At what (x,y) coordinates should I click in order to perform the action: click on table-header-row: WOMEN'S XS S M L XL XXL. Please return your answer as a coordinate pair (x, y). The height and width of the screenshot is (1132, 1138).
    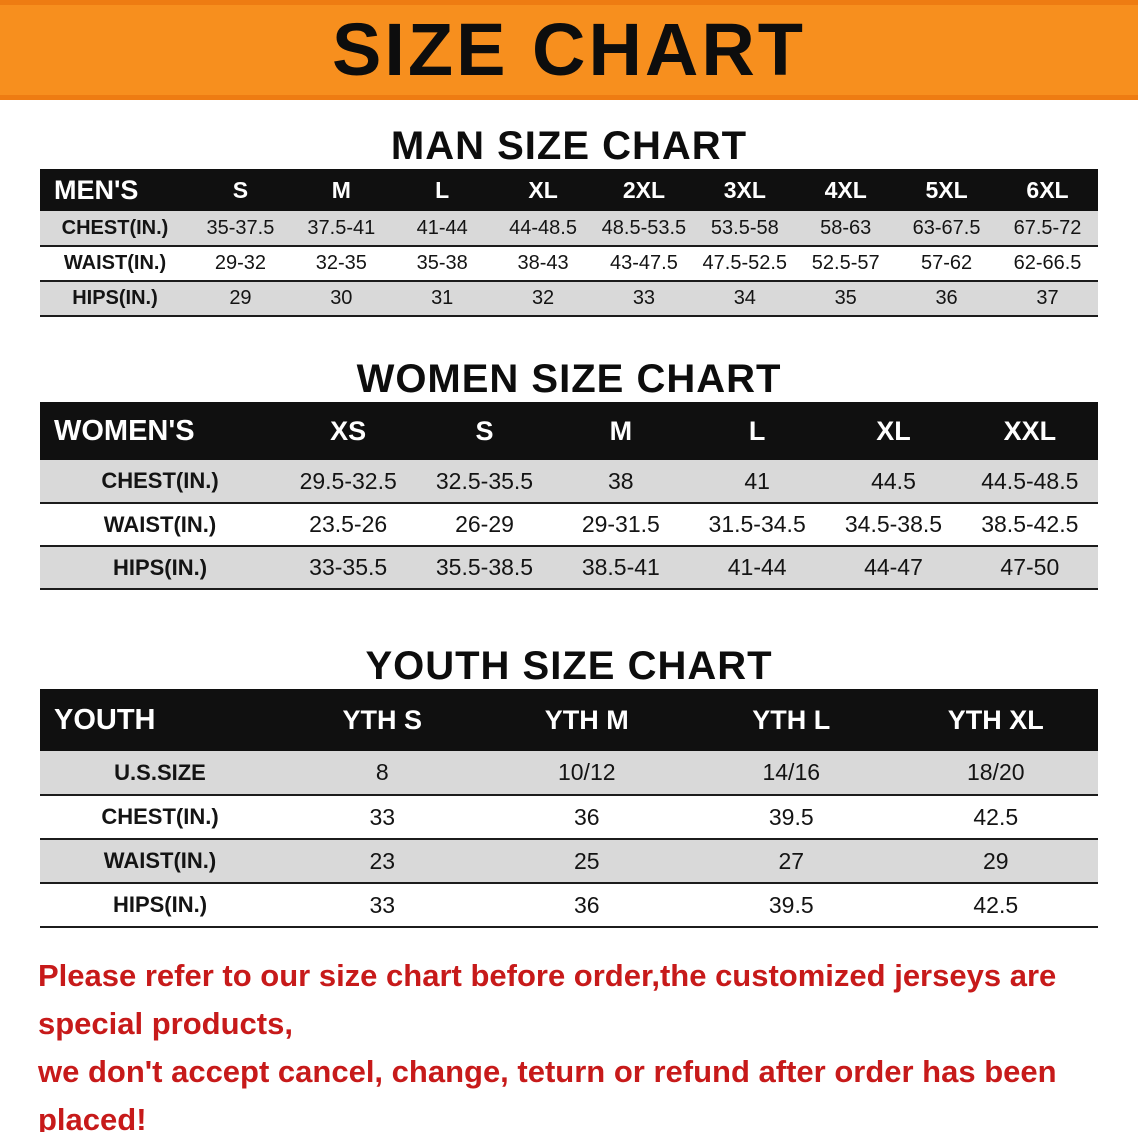
    Looking at the image, I should click on (569, 431).